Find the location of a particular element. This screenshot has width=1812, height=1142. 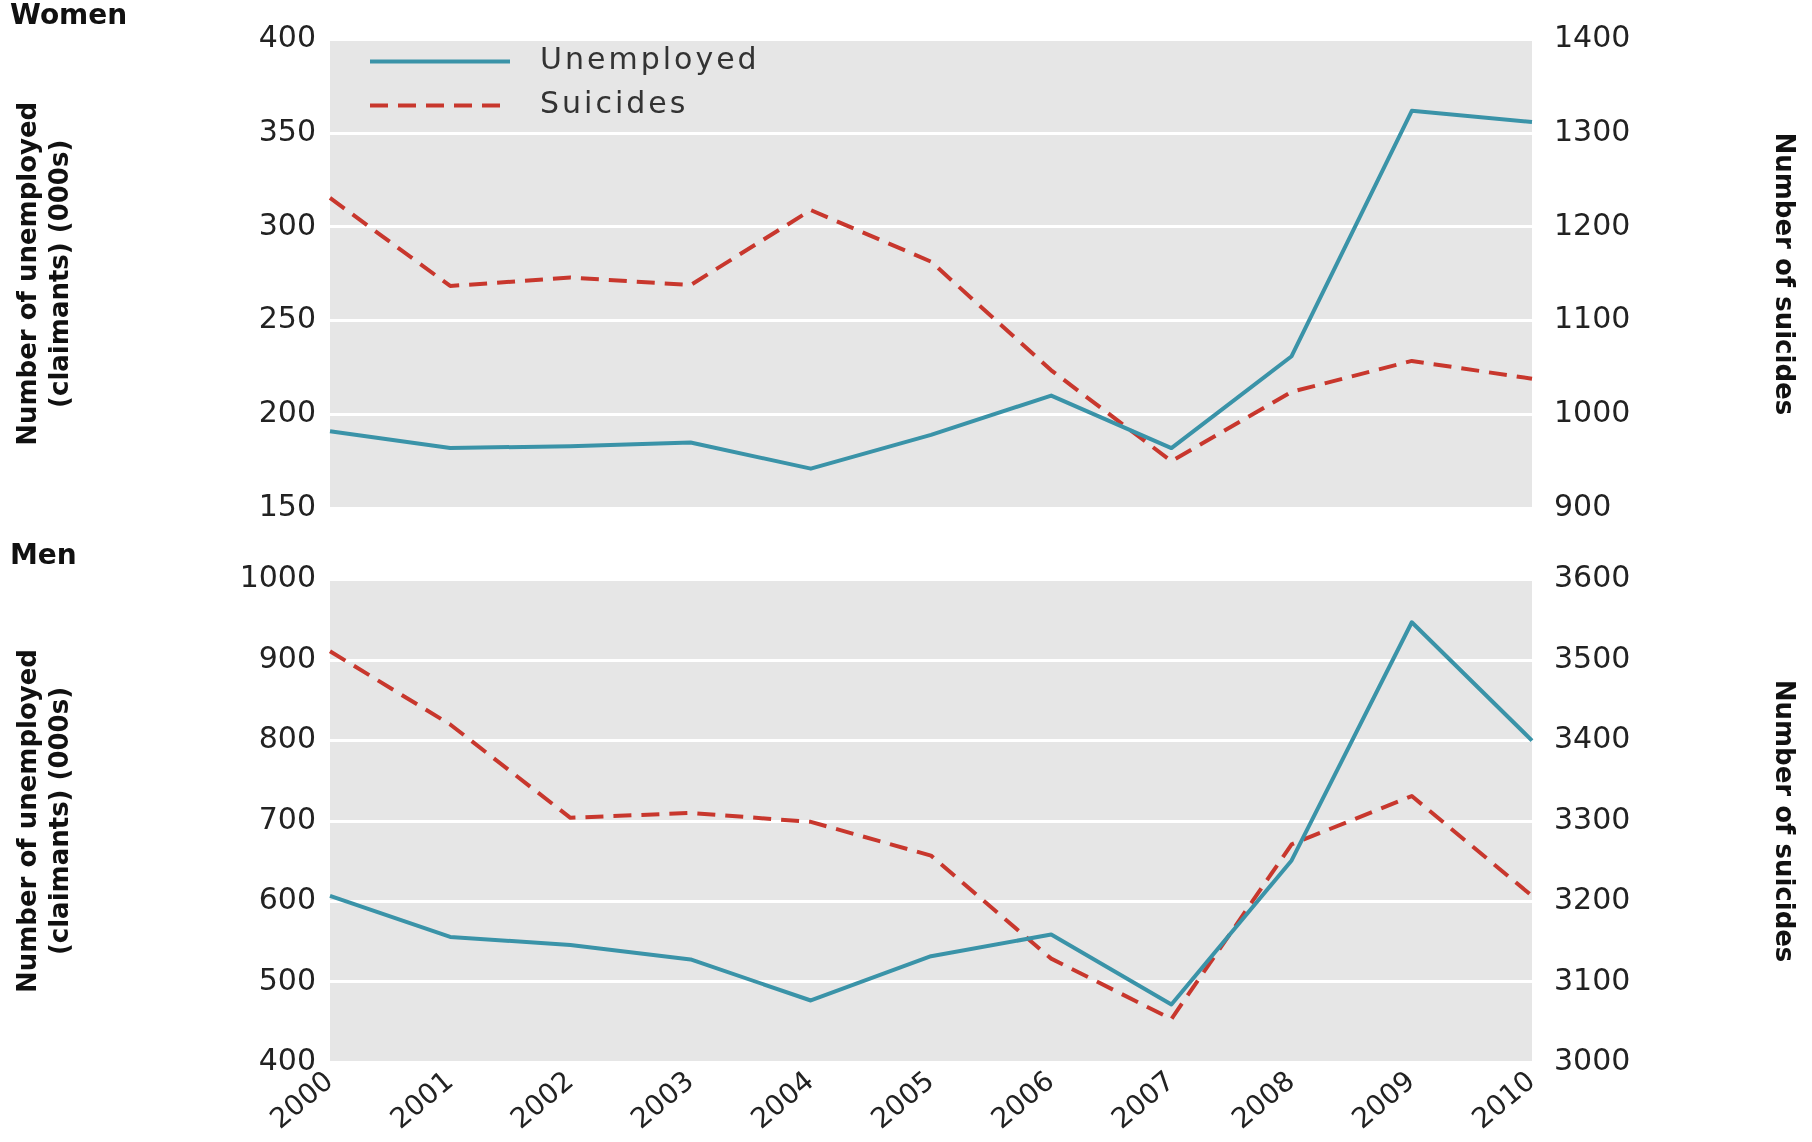

y2-tick-label: 3300 is located at coordinates (1592, 818).